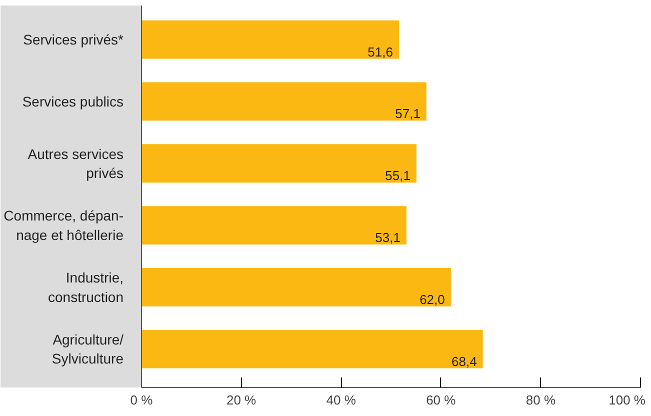 The width and height of the screenshot is (651, 416). What do you see at coordinates (76, 163) in the screenshot?
I see `y-tick-label: Autres services privés` at bounding box center [76, 163].